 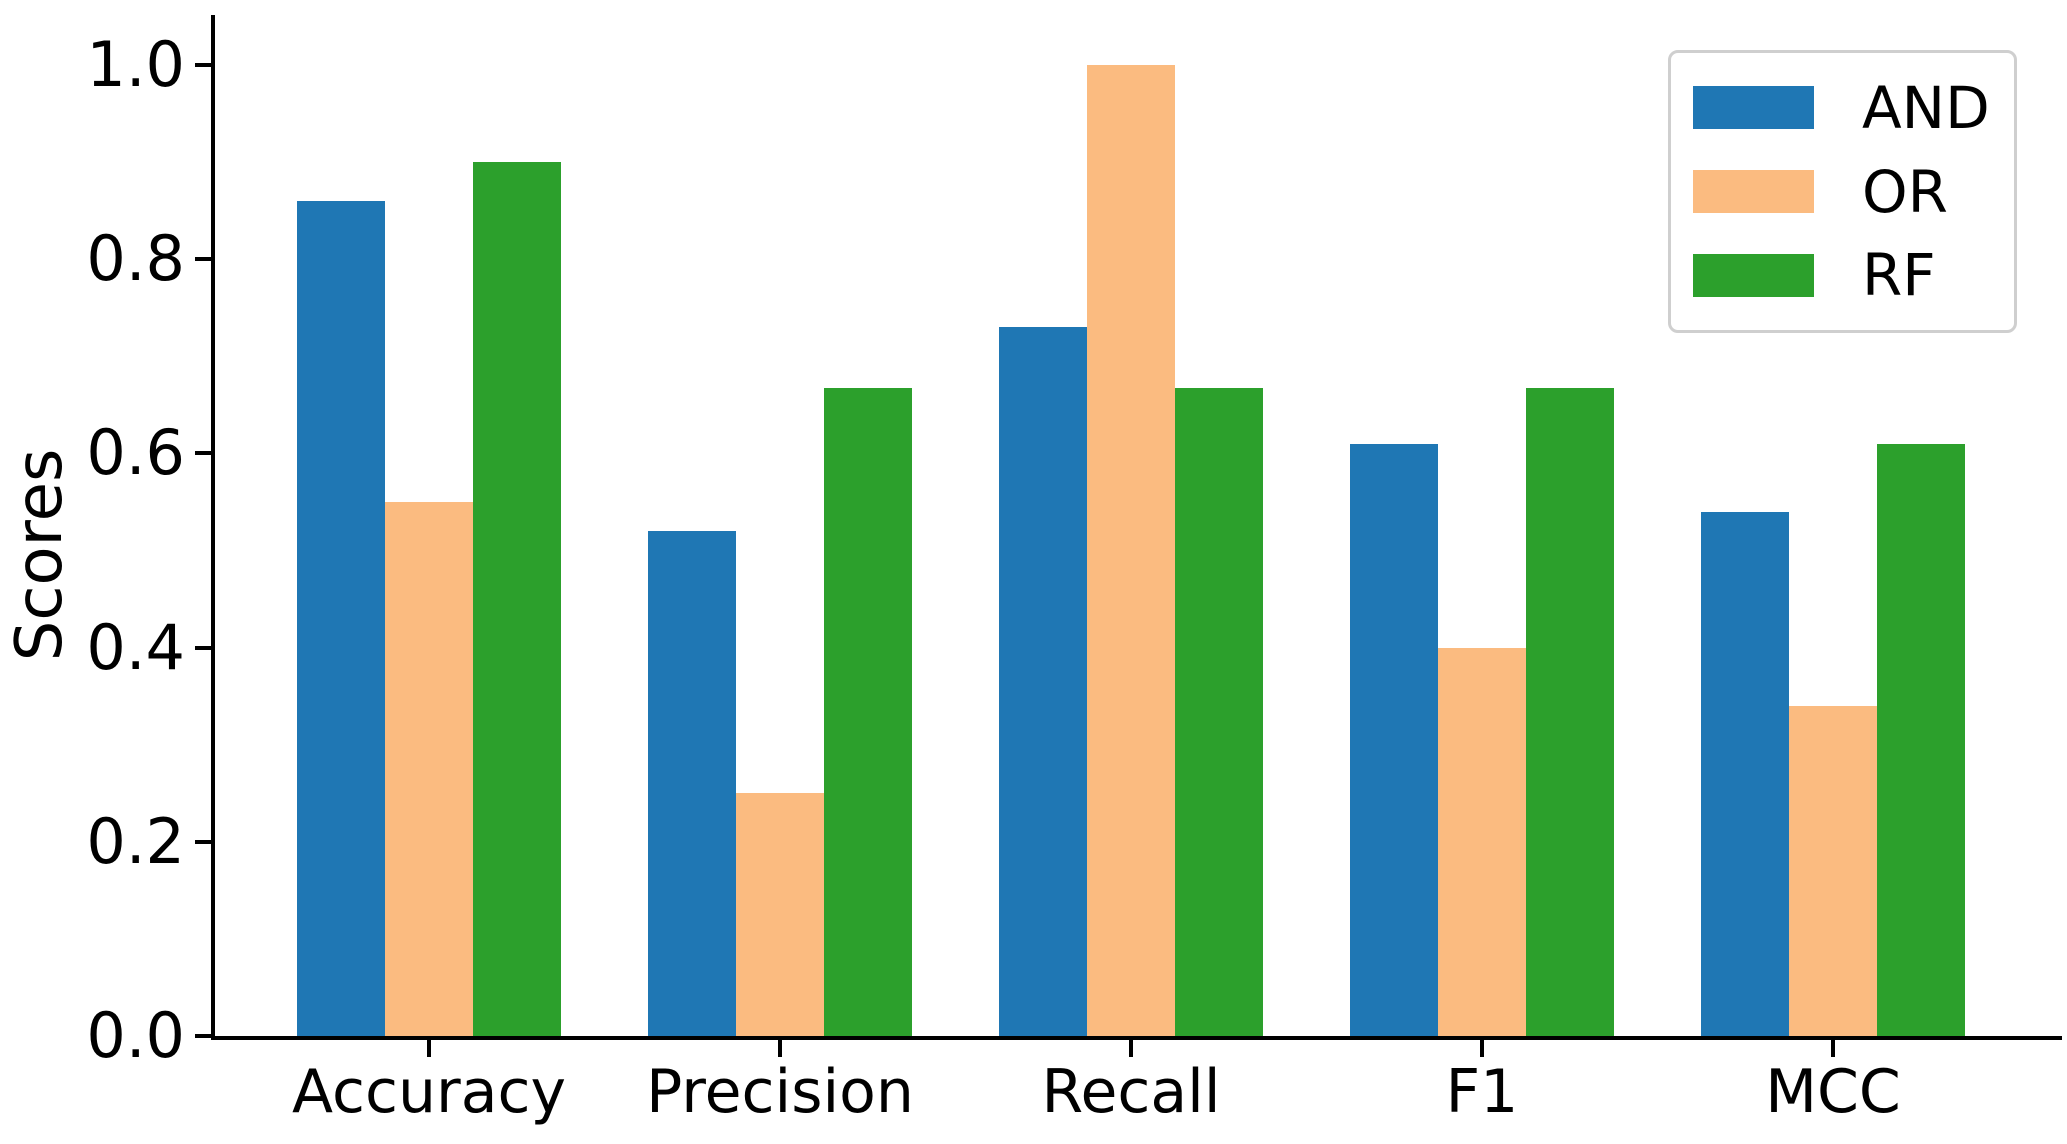 What do you see at coordinates (517, 599) in the screenshot?
I see `bar-accuracy-rf` at bounding box center [517, 599].